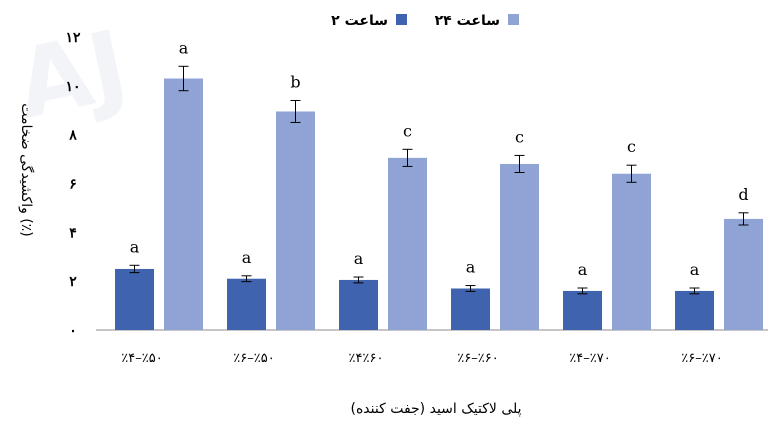 The height and width of the screenshot is (431, 771). What do you see at coordinates (359, 21) in the screenshot?
I see `legend-label: ۲ ساعت` at bounding box center [359, 21].